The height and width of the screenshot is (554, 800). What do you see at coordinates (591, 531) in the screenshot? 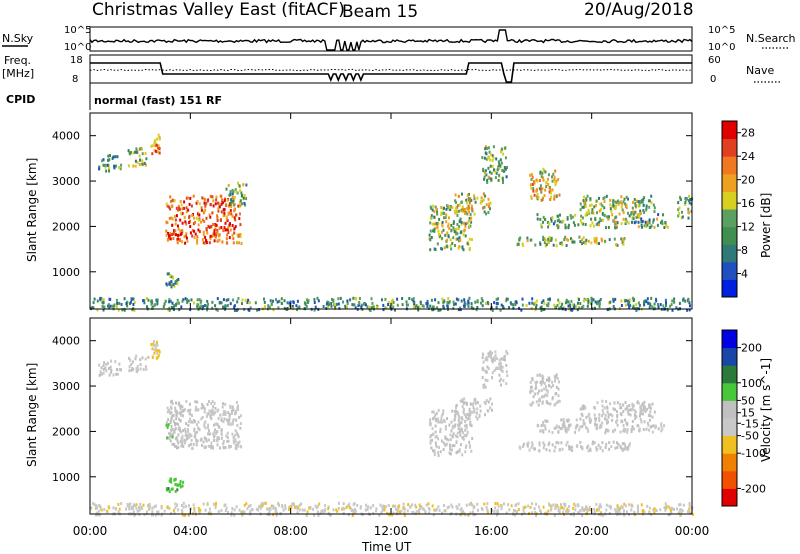
I see `time-tick-label: 20:00` at bounding box center [591, 531].